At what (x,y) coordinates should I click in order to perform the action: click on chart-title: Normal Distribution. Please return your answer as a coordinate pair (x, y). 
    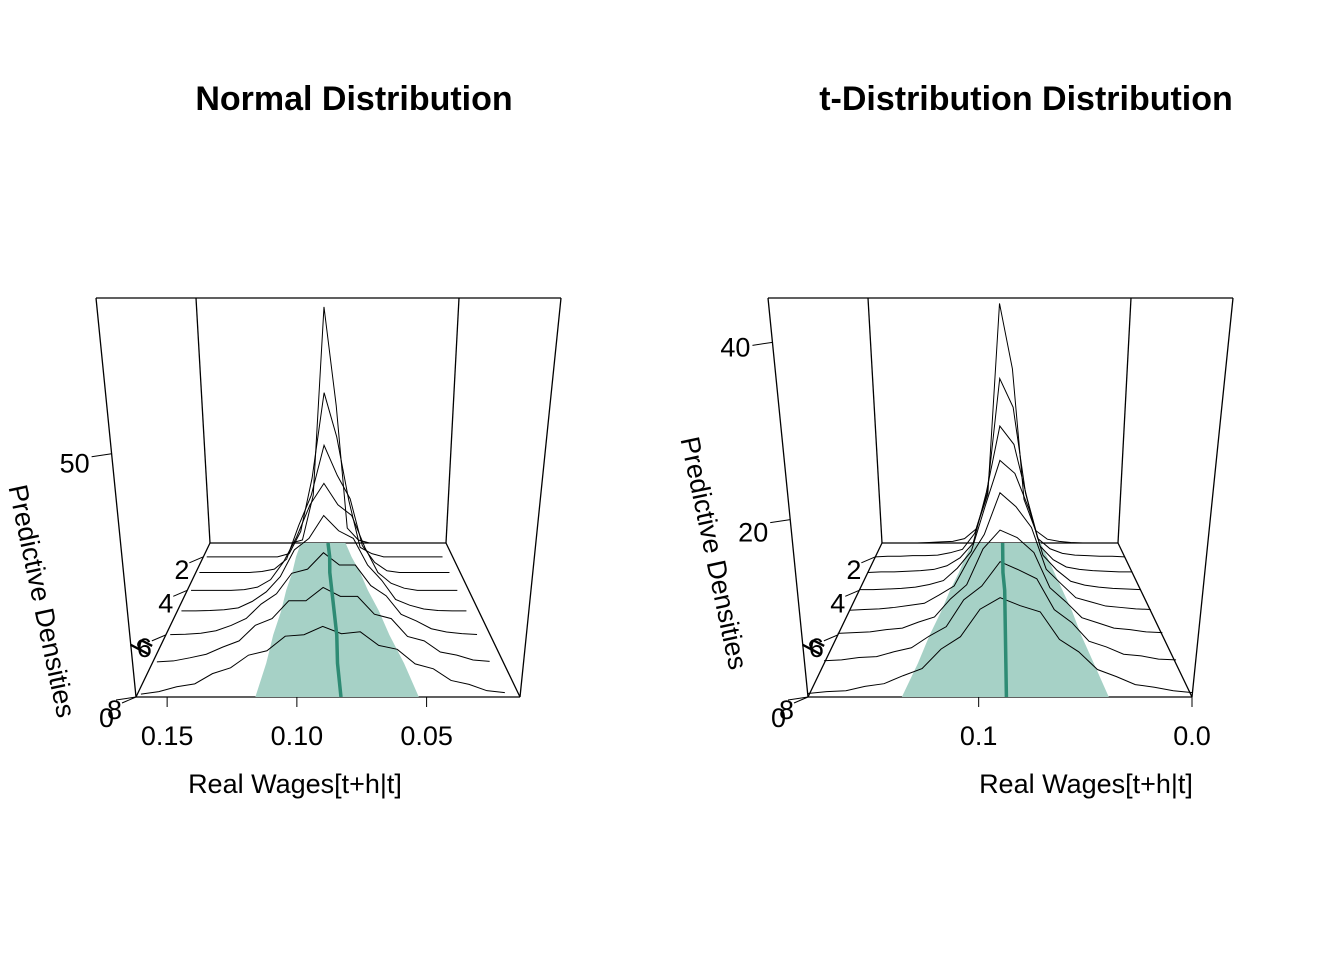
    Looking at the image, I should click on (353, 99).